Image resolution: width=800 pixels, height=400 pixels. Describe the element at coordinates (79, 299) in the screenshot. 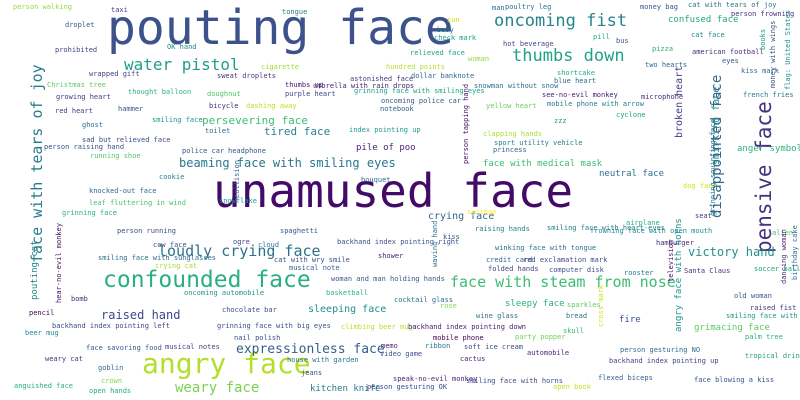

I see `word: bomb` at that location.